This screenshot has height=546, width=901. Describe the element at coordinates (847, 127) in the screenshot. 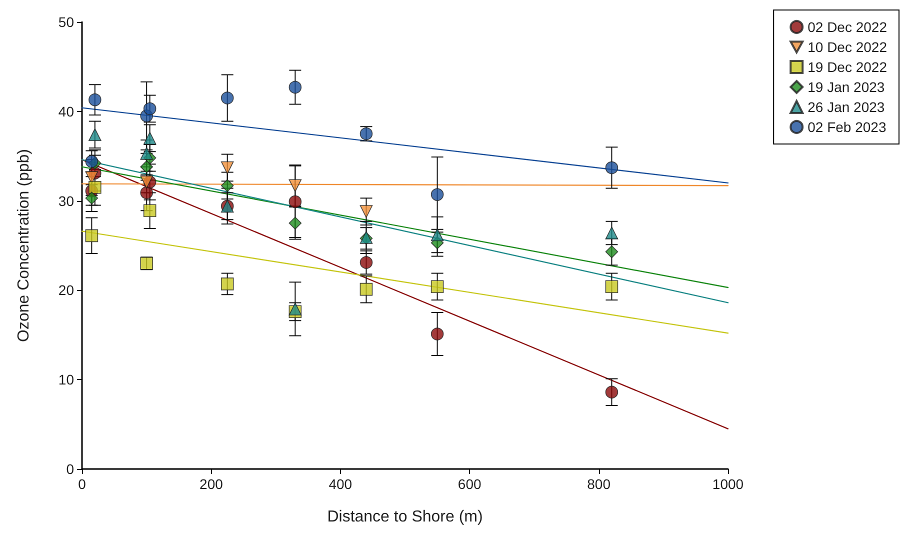

I see `legend-label: 02 Feb 2023` at that location.